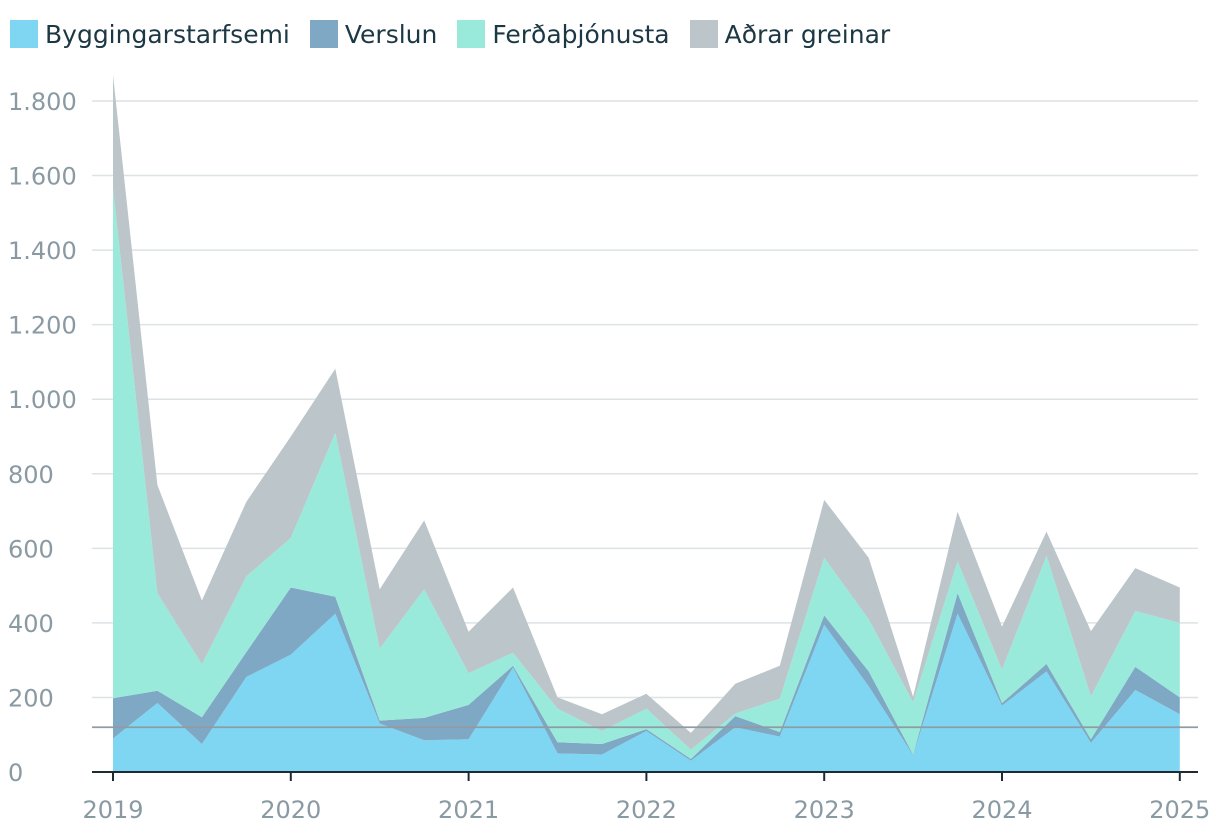 The width and height of the screenshot is (1220, 840). What do you see at coordinates (42, 326) in the screenshot?
I see `y-tick-label-6: 1.200` at bounding box center [42, 326].